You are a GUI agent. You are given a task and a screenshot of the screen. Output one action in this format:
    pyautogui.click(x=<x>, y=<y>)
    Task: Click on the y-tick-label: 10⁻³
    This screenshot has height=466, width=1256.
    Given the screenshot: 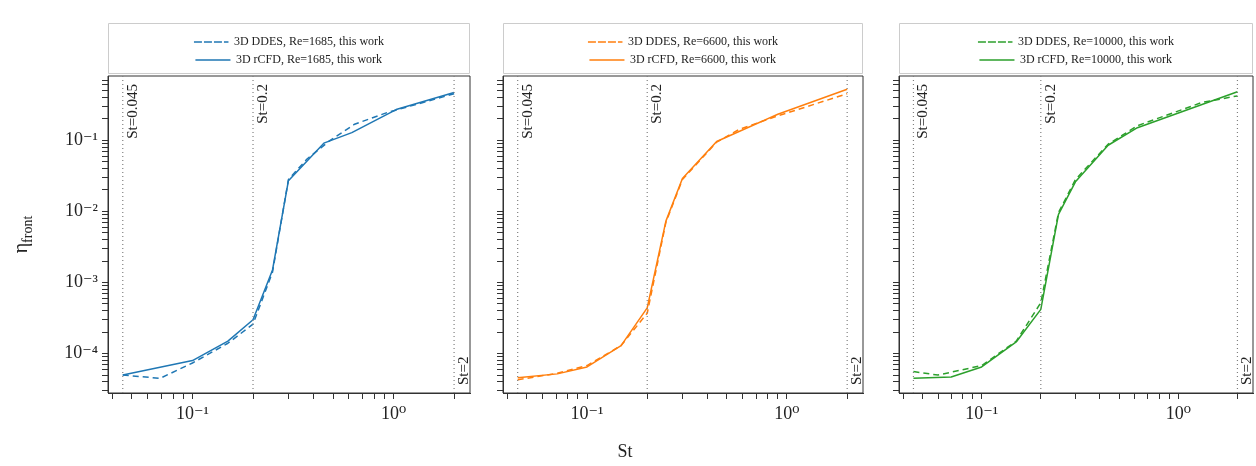 What is the action you would take?
    pyautogui.click(x=82, y=281)
    